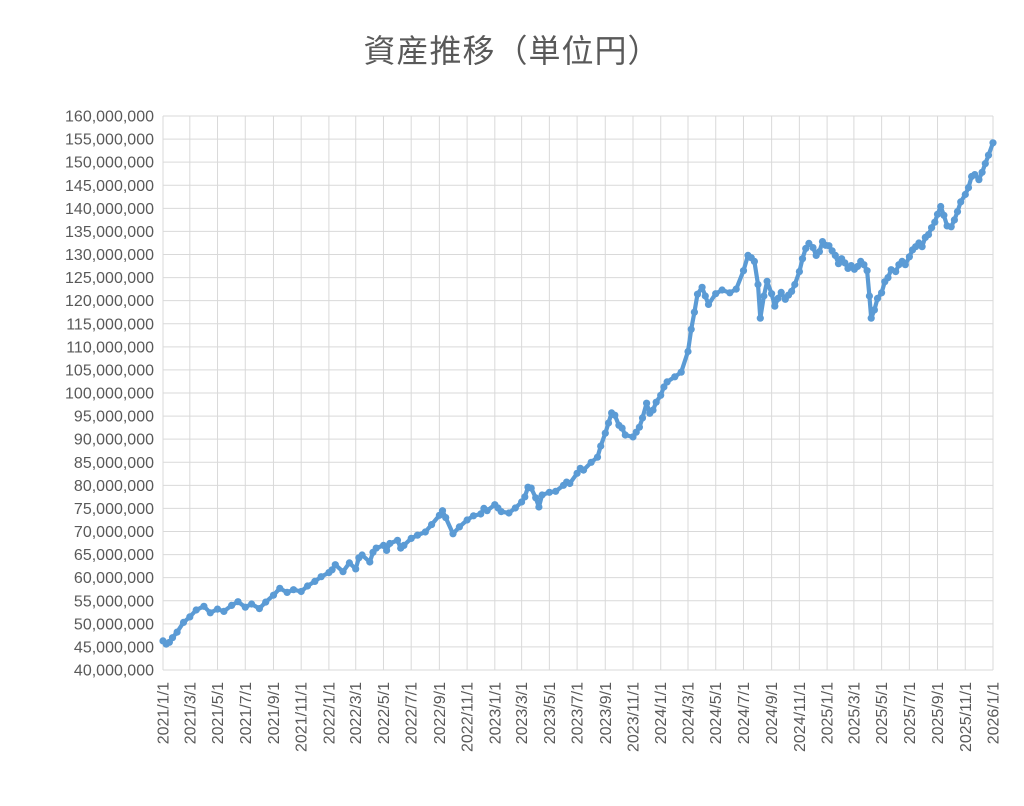 The height and width of the screenshot is (806, 1024). I want to click on y-axis-tick-label: 125,000,000, so click(109, 278).